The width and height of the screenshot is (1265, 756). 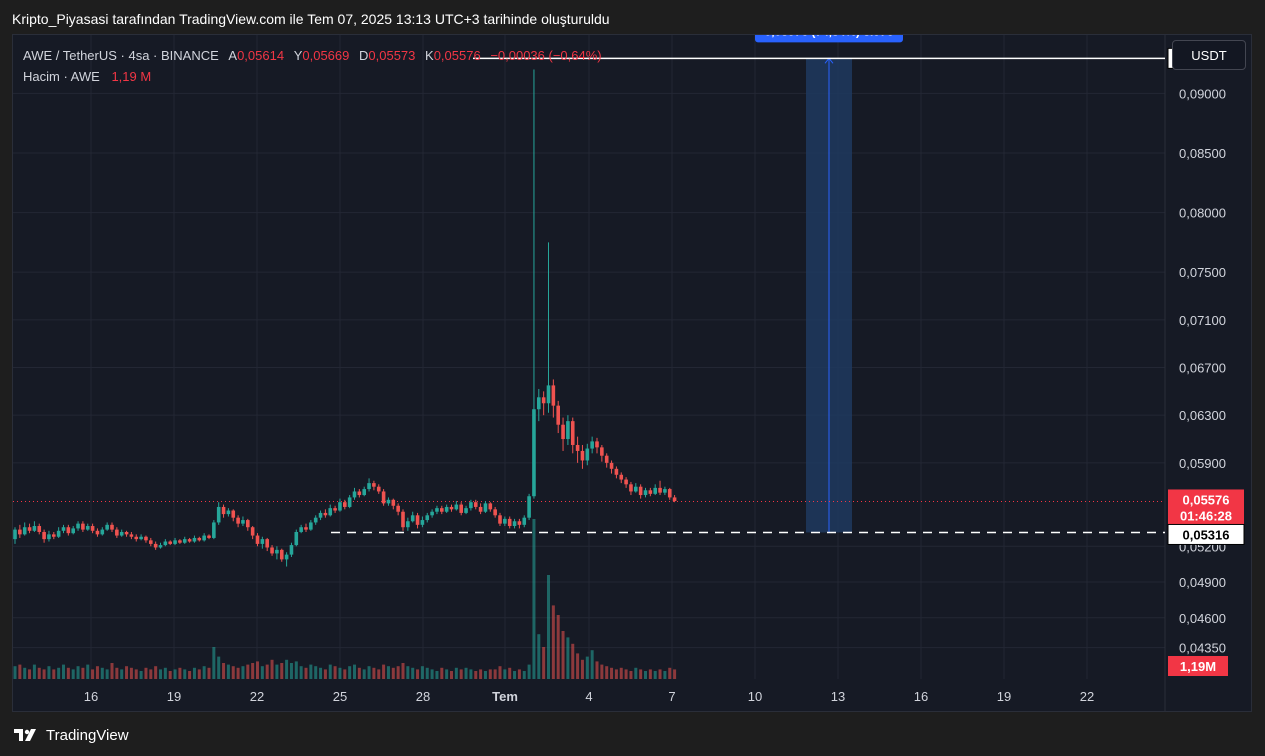 I want to click on y-tick-label: 0,04900, so click(x=1202, y=582).